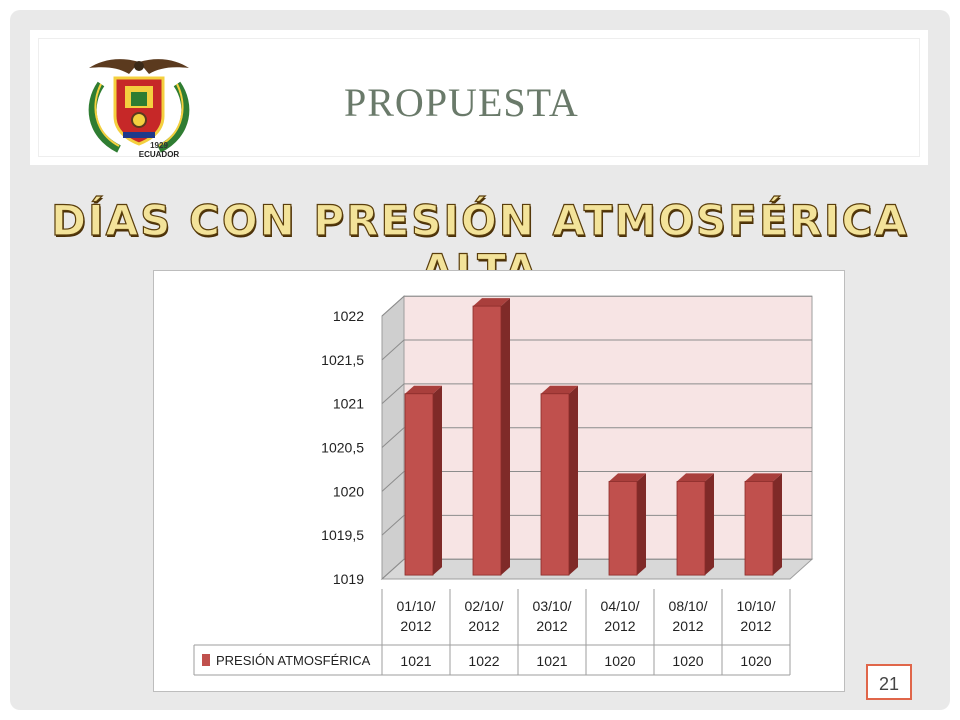 Image resolution: width=960 pixels, height=720 pixels. What do you see at coordinates (348, 316) in the screenshot?
I see `y-tick-label: 1022` at bounding box center [348, 316].